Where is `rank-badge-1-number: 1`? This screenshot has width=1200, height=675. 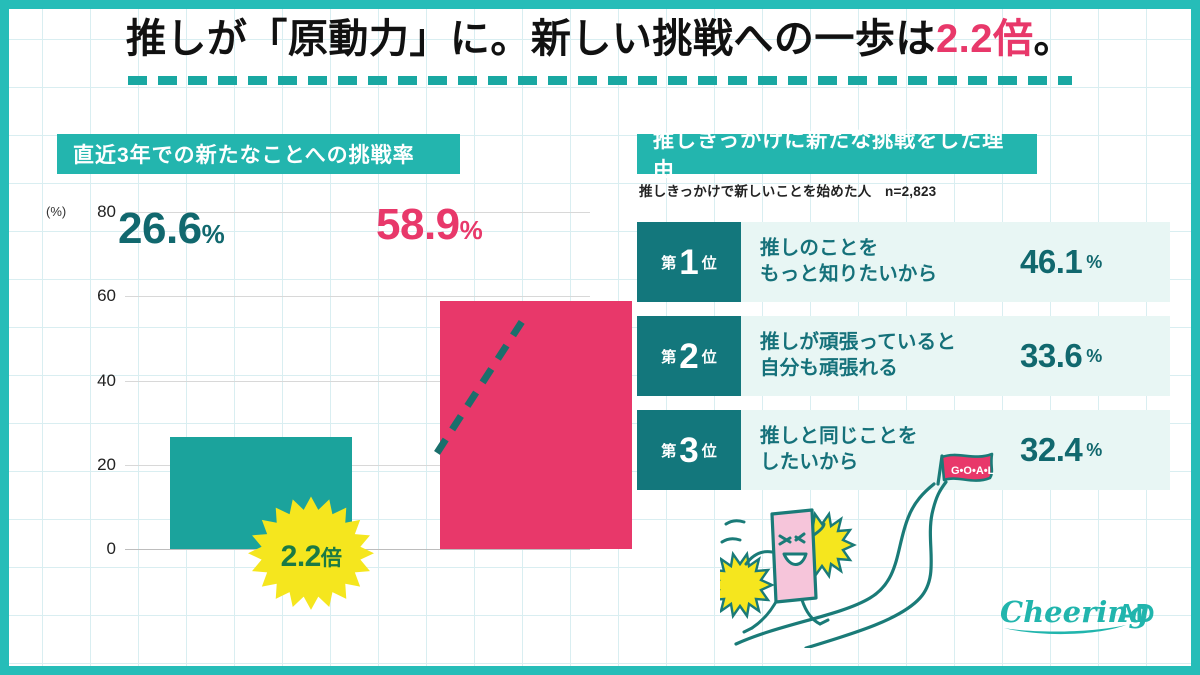 rank-badge-1-number: 1 is located at coordinates (689, 262).